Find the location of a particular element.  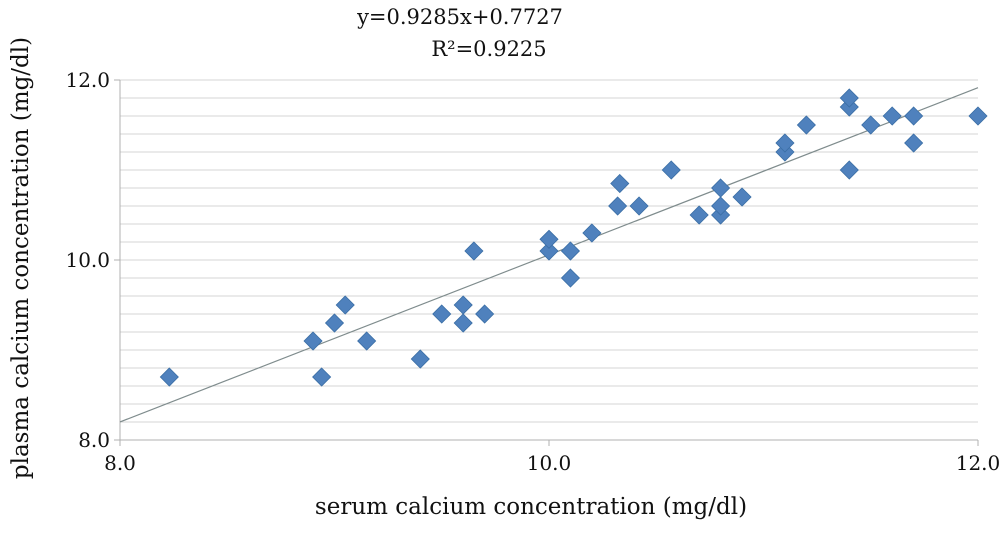

trendline-equation: y=0.9285x+0.7727 is located at coordinates (459, 17).